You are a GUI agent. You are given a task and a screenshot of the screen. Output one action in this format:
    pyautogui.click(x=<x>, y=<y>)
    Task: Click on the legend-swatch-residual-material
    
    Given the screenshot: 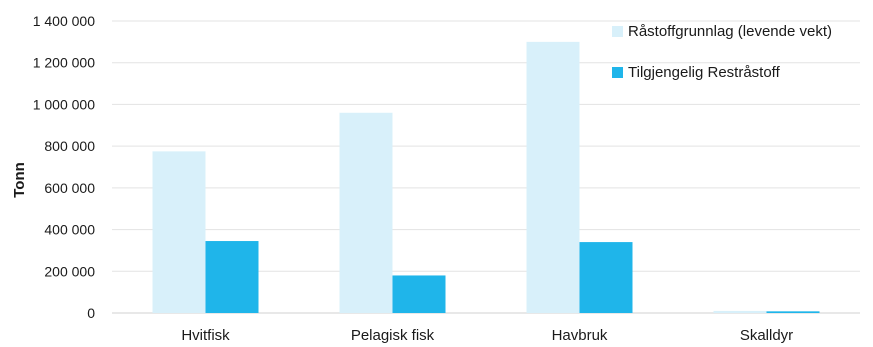 What is the action you would take?
    pyautogui.click(x=617, y=72)
    